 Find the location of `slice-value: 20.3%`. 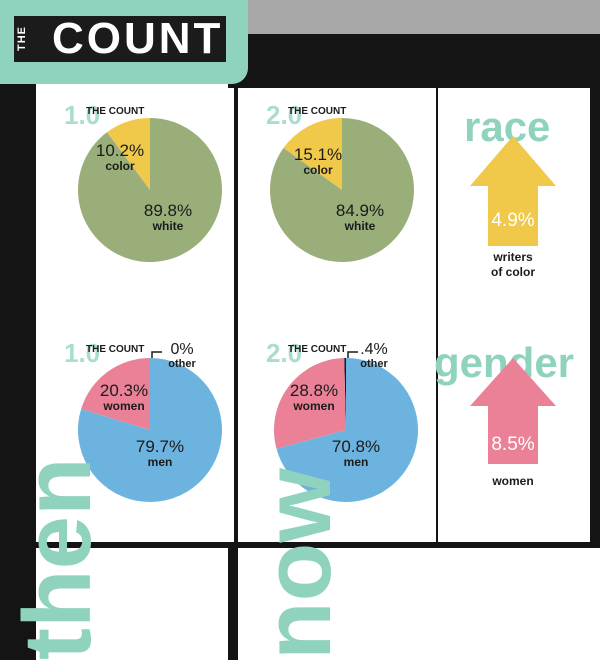

slice-value: 20.3% is located at coordinates (124, 390).